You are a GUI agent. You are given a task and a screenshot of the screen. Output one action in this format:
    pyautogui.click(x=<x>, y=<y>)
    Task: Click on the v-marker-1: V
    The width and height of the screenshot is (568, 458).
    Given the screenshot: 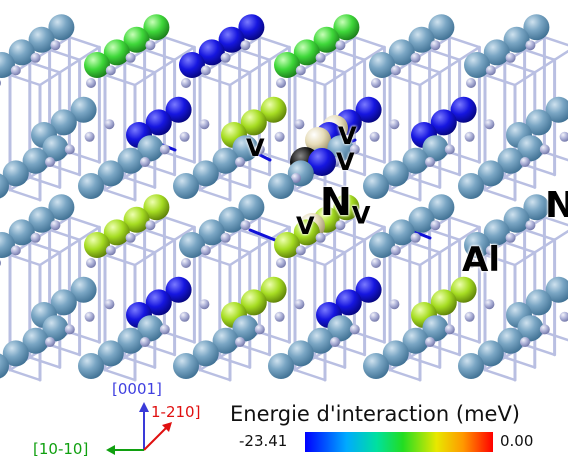 What is the action you would take?
    pyautogui.click(x=255, y=148)
    